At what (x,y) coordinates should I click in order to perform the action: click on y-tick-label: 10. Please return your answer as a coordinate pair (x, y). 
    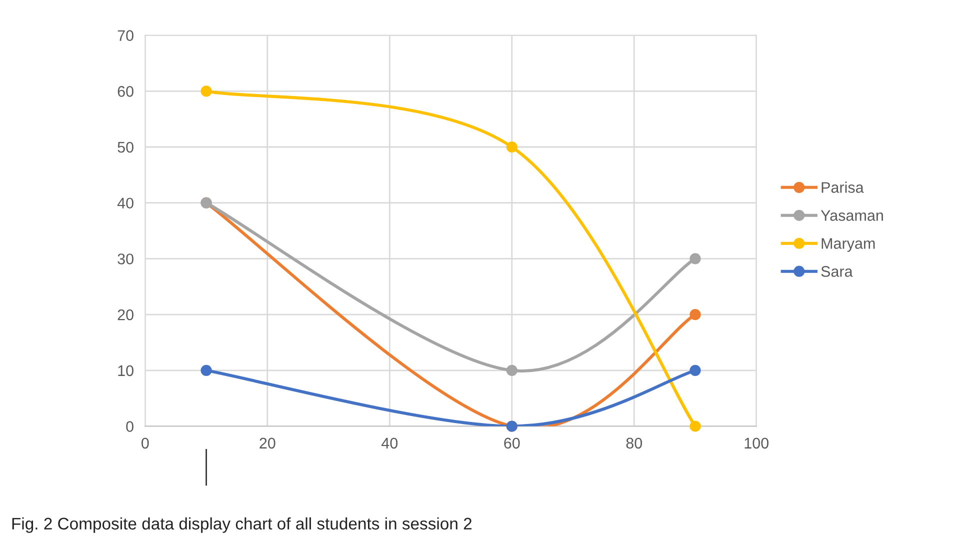
    Looking at the image, I should click on (126, 370).